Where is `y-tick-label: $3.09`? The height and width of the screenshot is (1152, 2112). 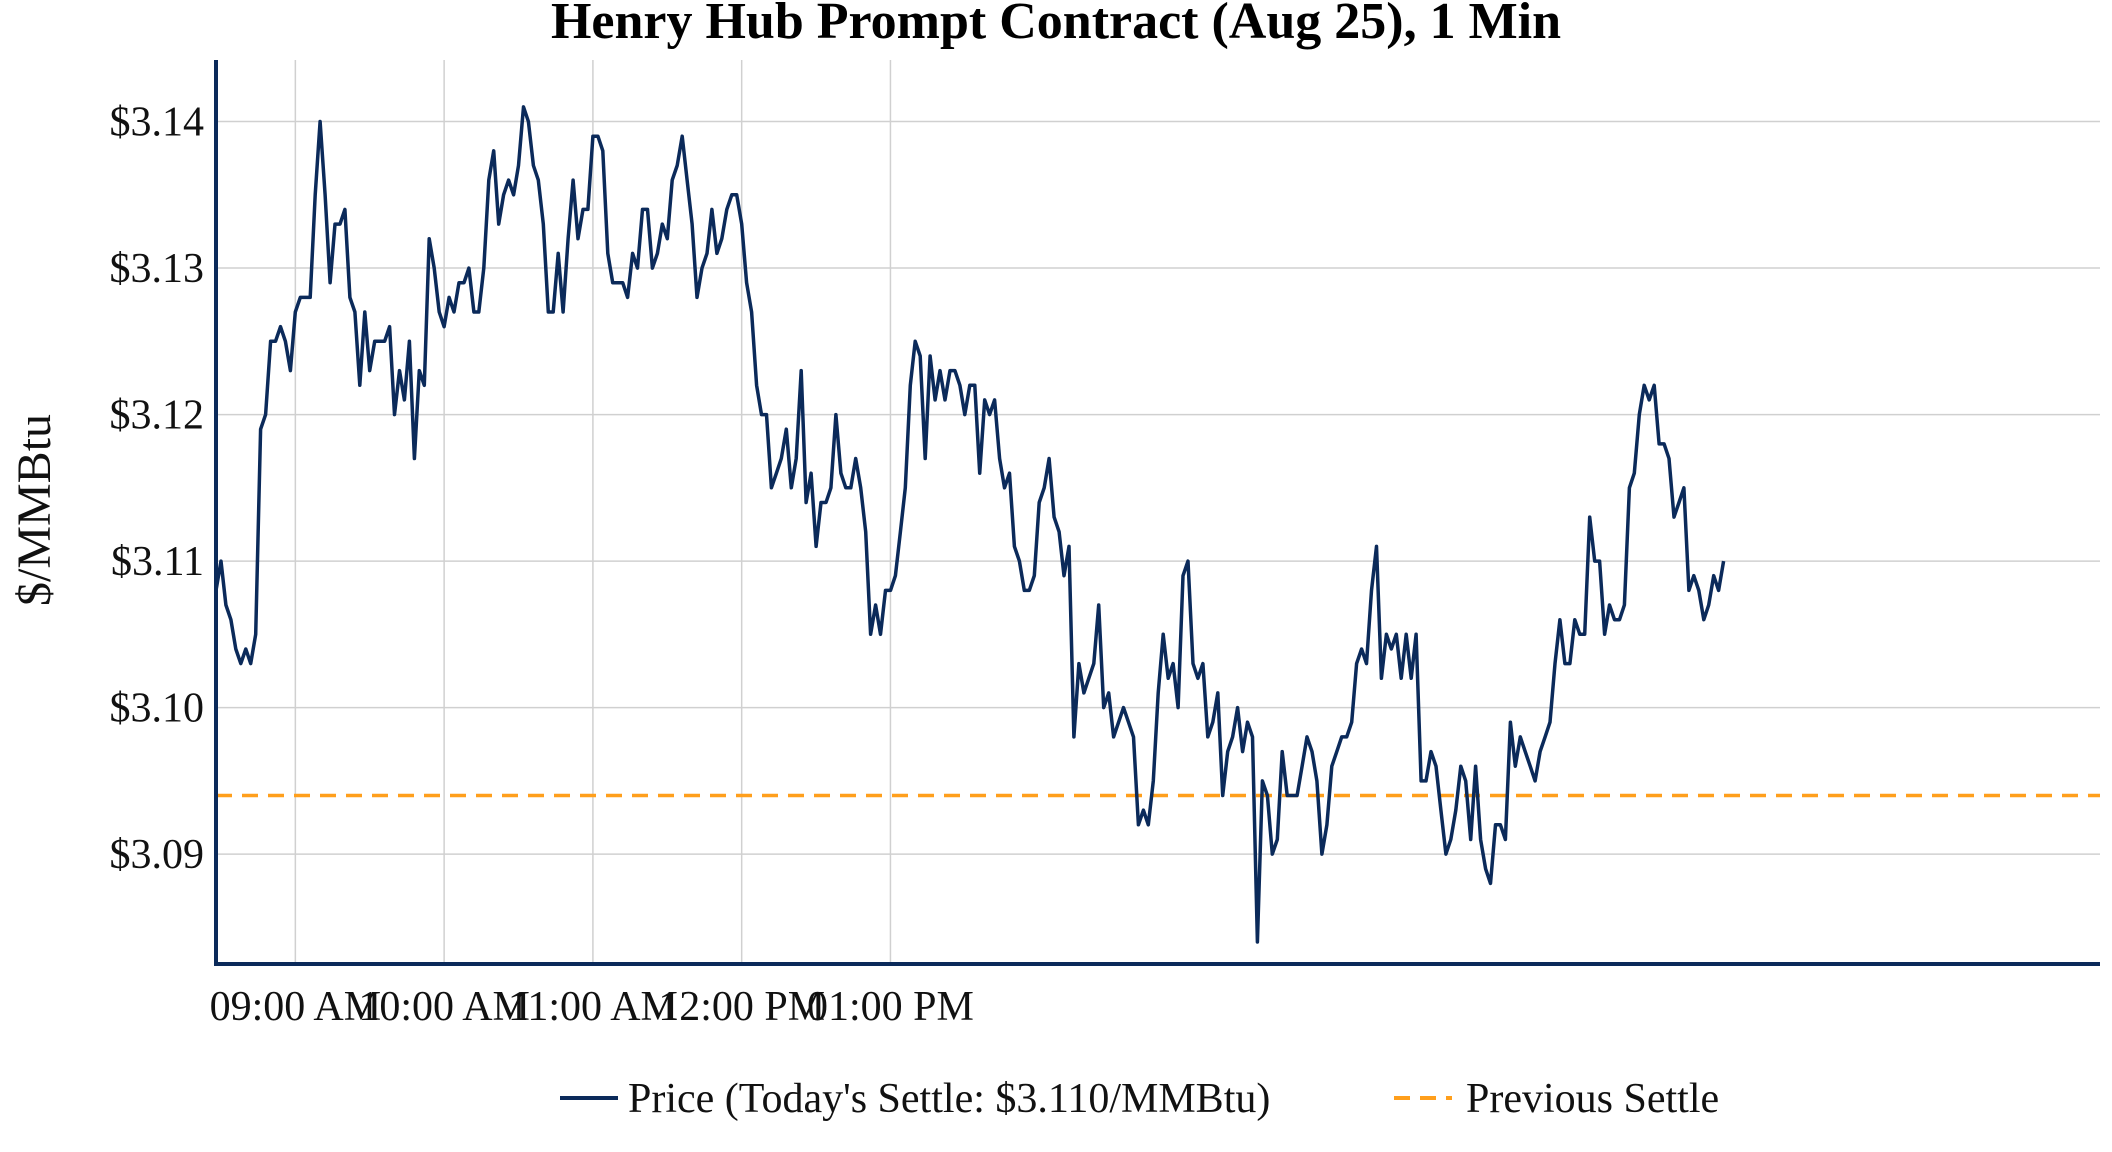
y-tick-label: $3.09 is located at coordinates (157, 855).